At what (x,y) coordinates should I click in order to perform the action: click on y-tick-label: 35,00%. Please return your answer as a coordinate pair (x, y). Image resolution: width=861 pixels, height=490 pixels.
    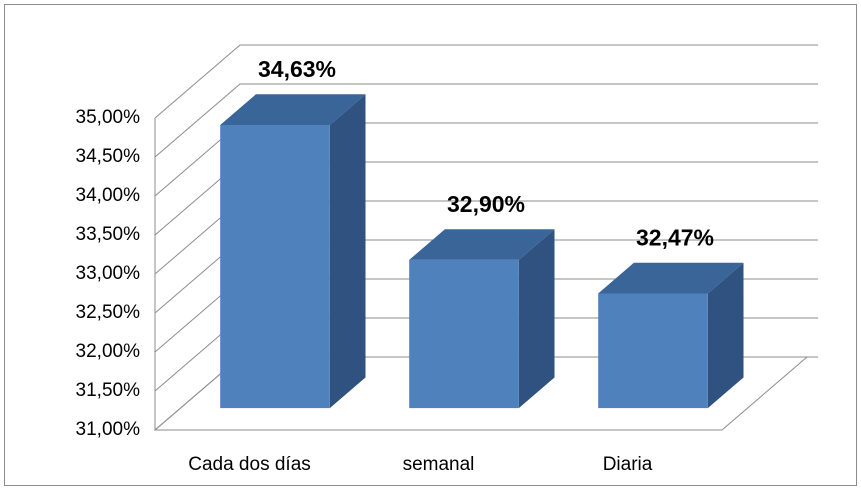
    Looking at the image, I should click on (108, 117).